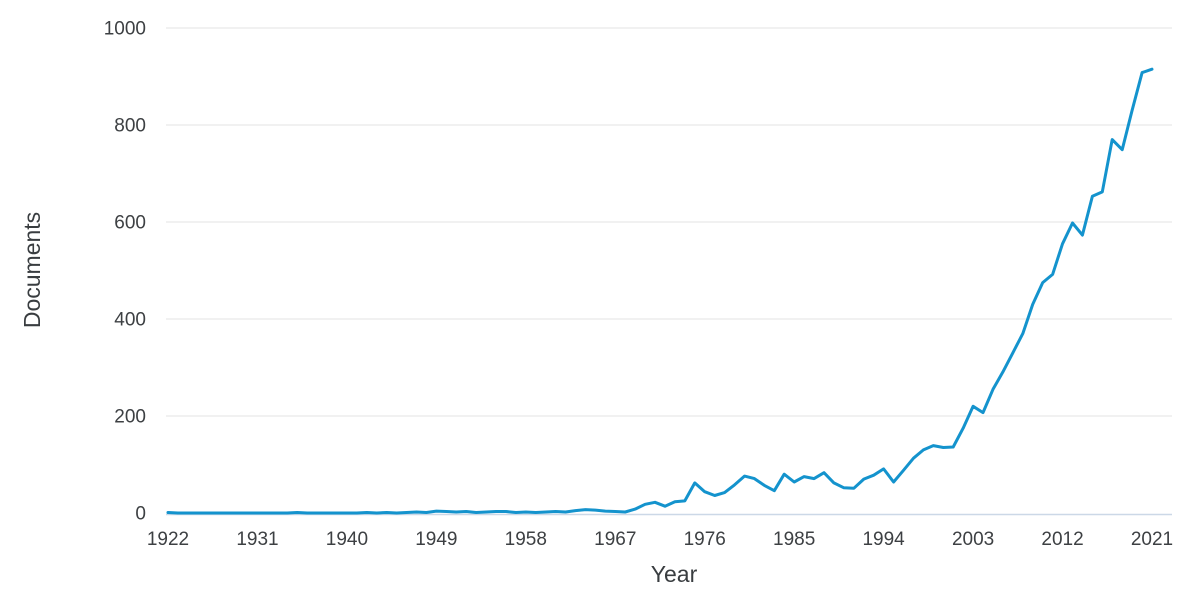 The image size is (1196, 611). I want to click on x-tick-label: 2021, so click(1152, 539).